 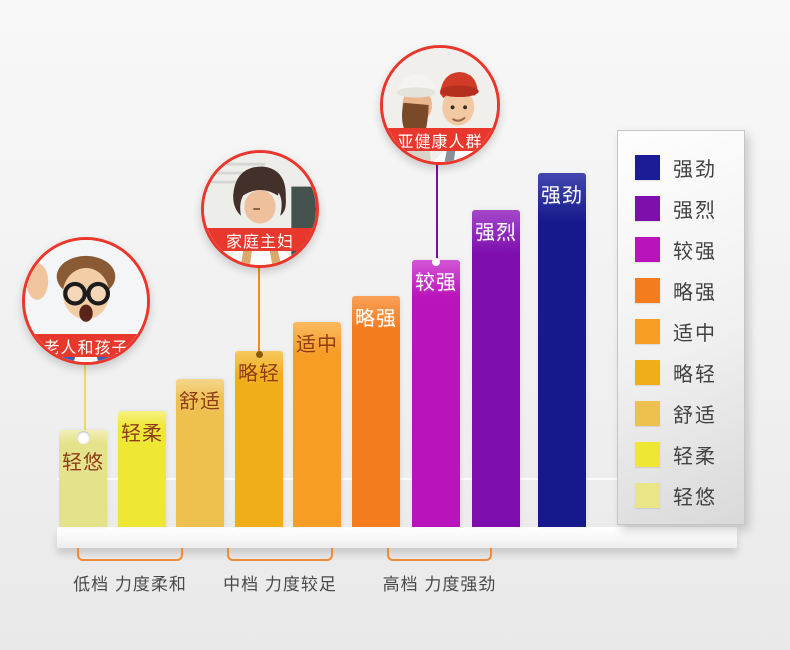 I want to click on callout-elderly-children: 老人和孩子, so click(x=86, y=301).